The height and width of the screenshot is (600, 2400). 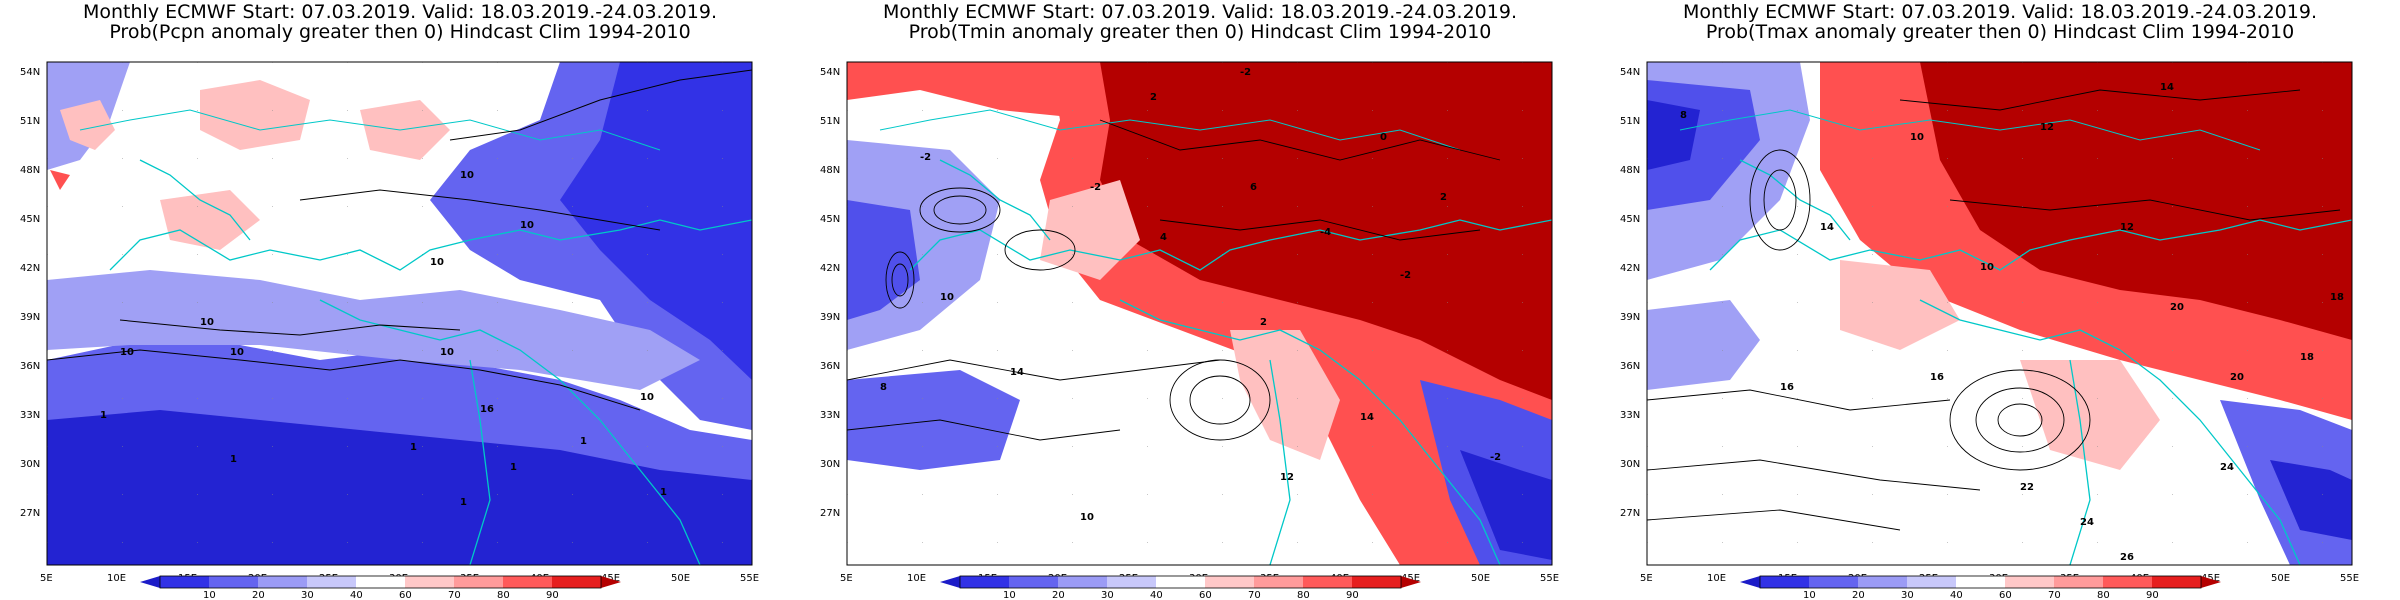 I want to click on contour-label: 22, so click(x=2027, y=487).